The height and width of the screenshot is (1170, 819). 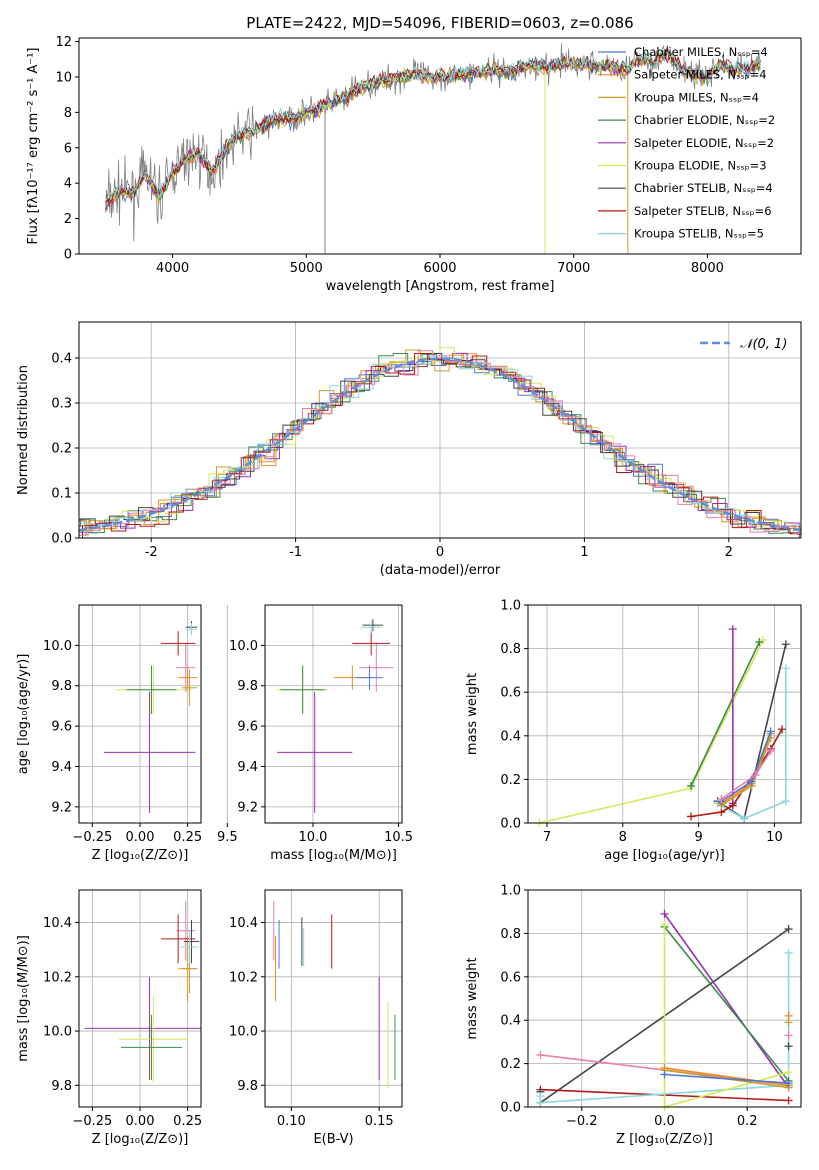 I want to click on x-tick-label: 2, so click(x=729, y=552).